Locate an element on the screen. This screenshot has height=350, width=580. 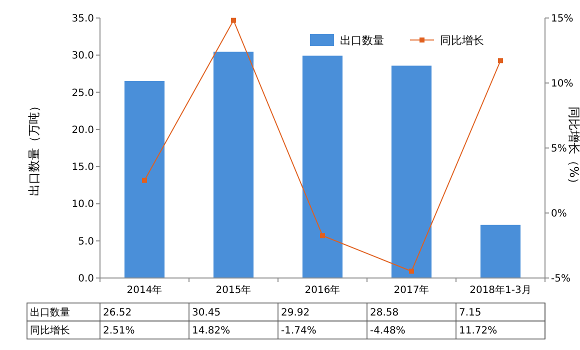
data-label: 29.92 is located at coordinates (295, 313).